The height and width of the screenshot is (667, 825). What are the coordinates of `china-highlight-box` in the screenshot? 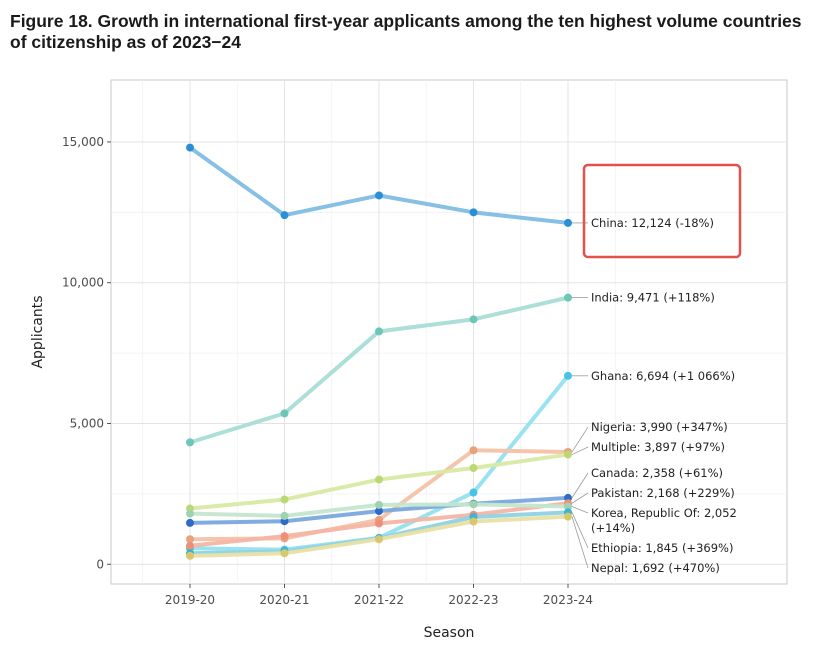 It's located at (662, 211).